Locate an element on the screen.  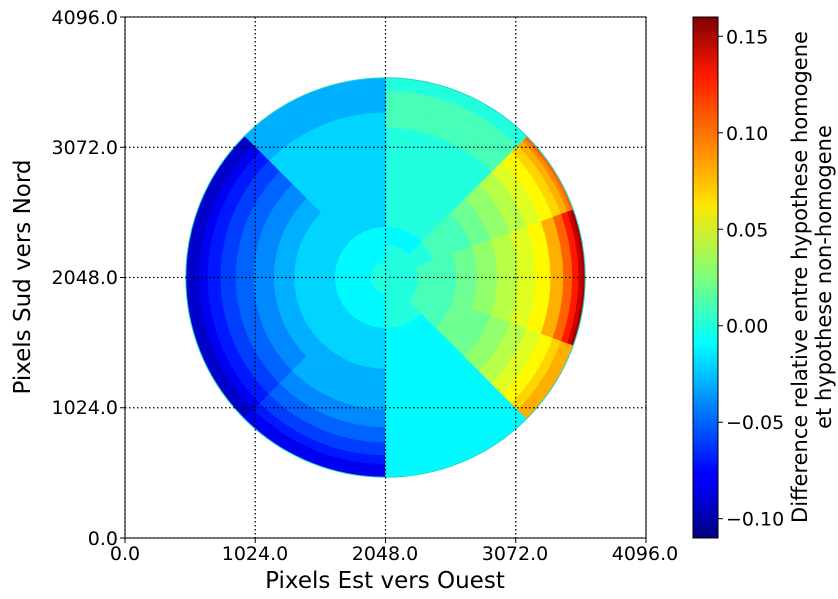
x-tick-label: 0.0 is located at coordinates (125, 554).